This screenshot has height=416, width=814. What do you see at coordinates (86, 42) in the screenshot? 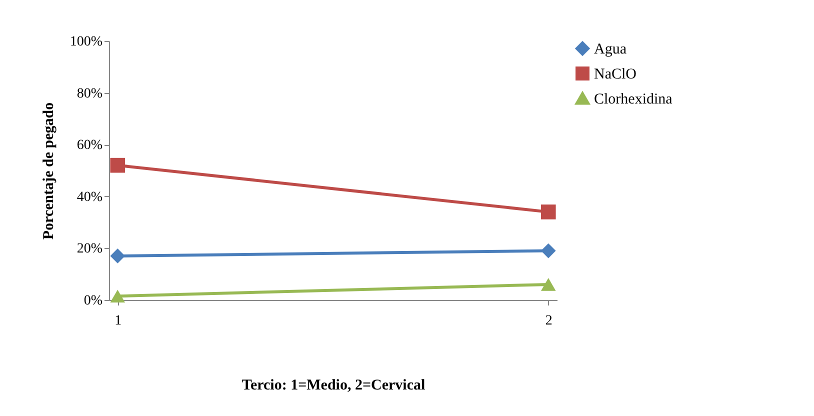
I see `y-tick-label: 100%` at bounding box center [86, 42].